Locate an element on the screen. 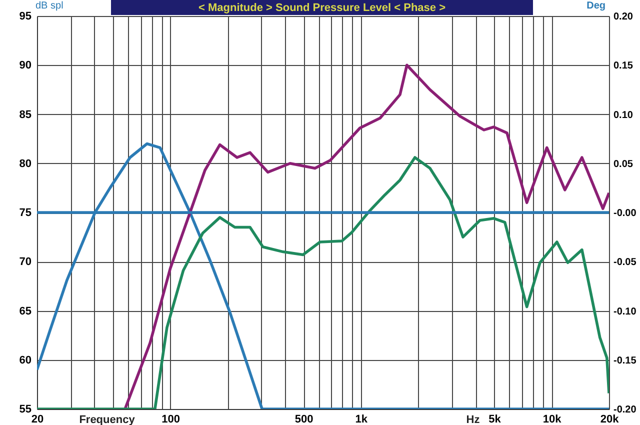 This screenshot has height=425, width=640. y-tick-label: 60 is located at coordinates (25, 360).